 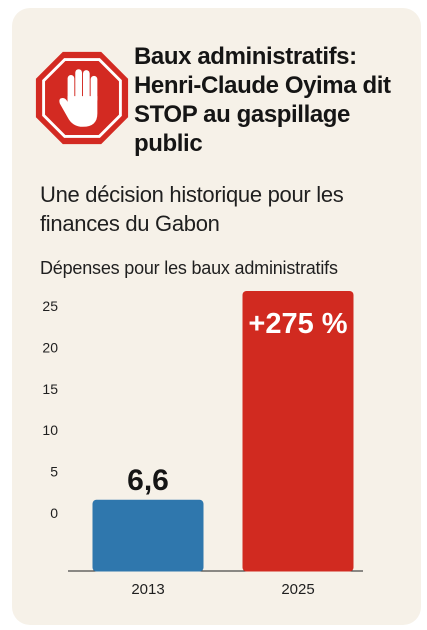 What do you see at coordinates (50, 409) in the screenshot?
I see `y-axis-ticks: 0 5 10 15 20 25` at bounding box center [50, 409].